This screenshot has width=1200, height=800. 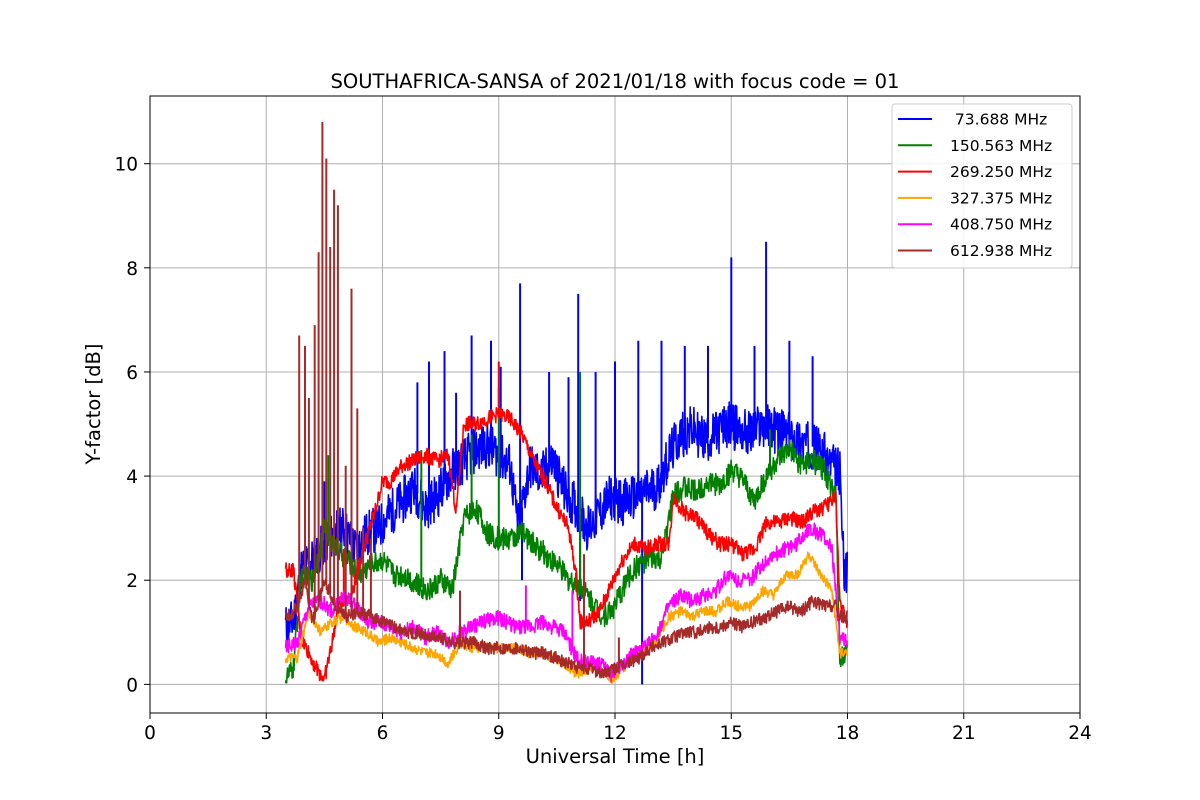 I want to click on x-tick-label: 9, so click(x=499, y=733).